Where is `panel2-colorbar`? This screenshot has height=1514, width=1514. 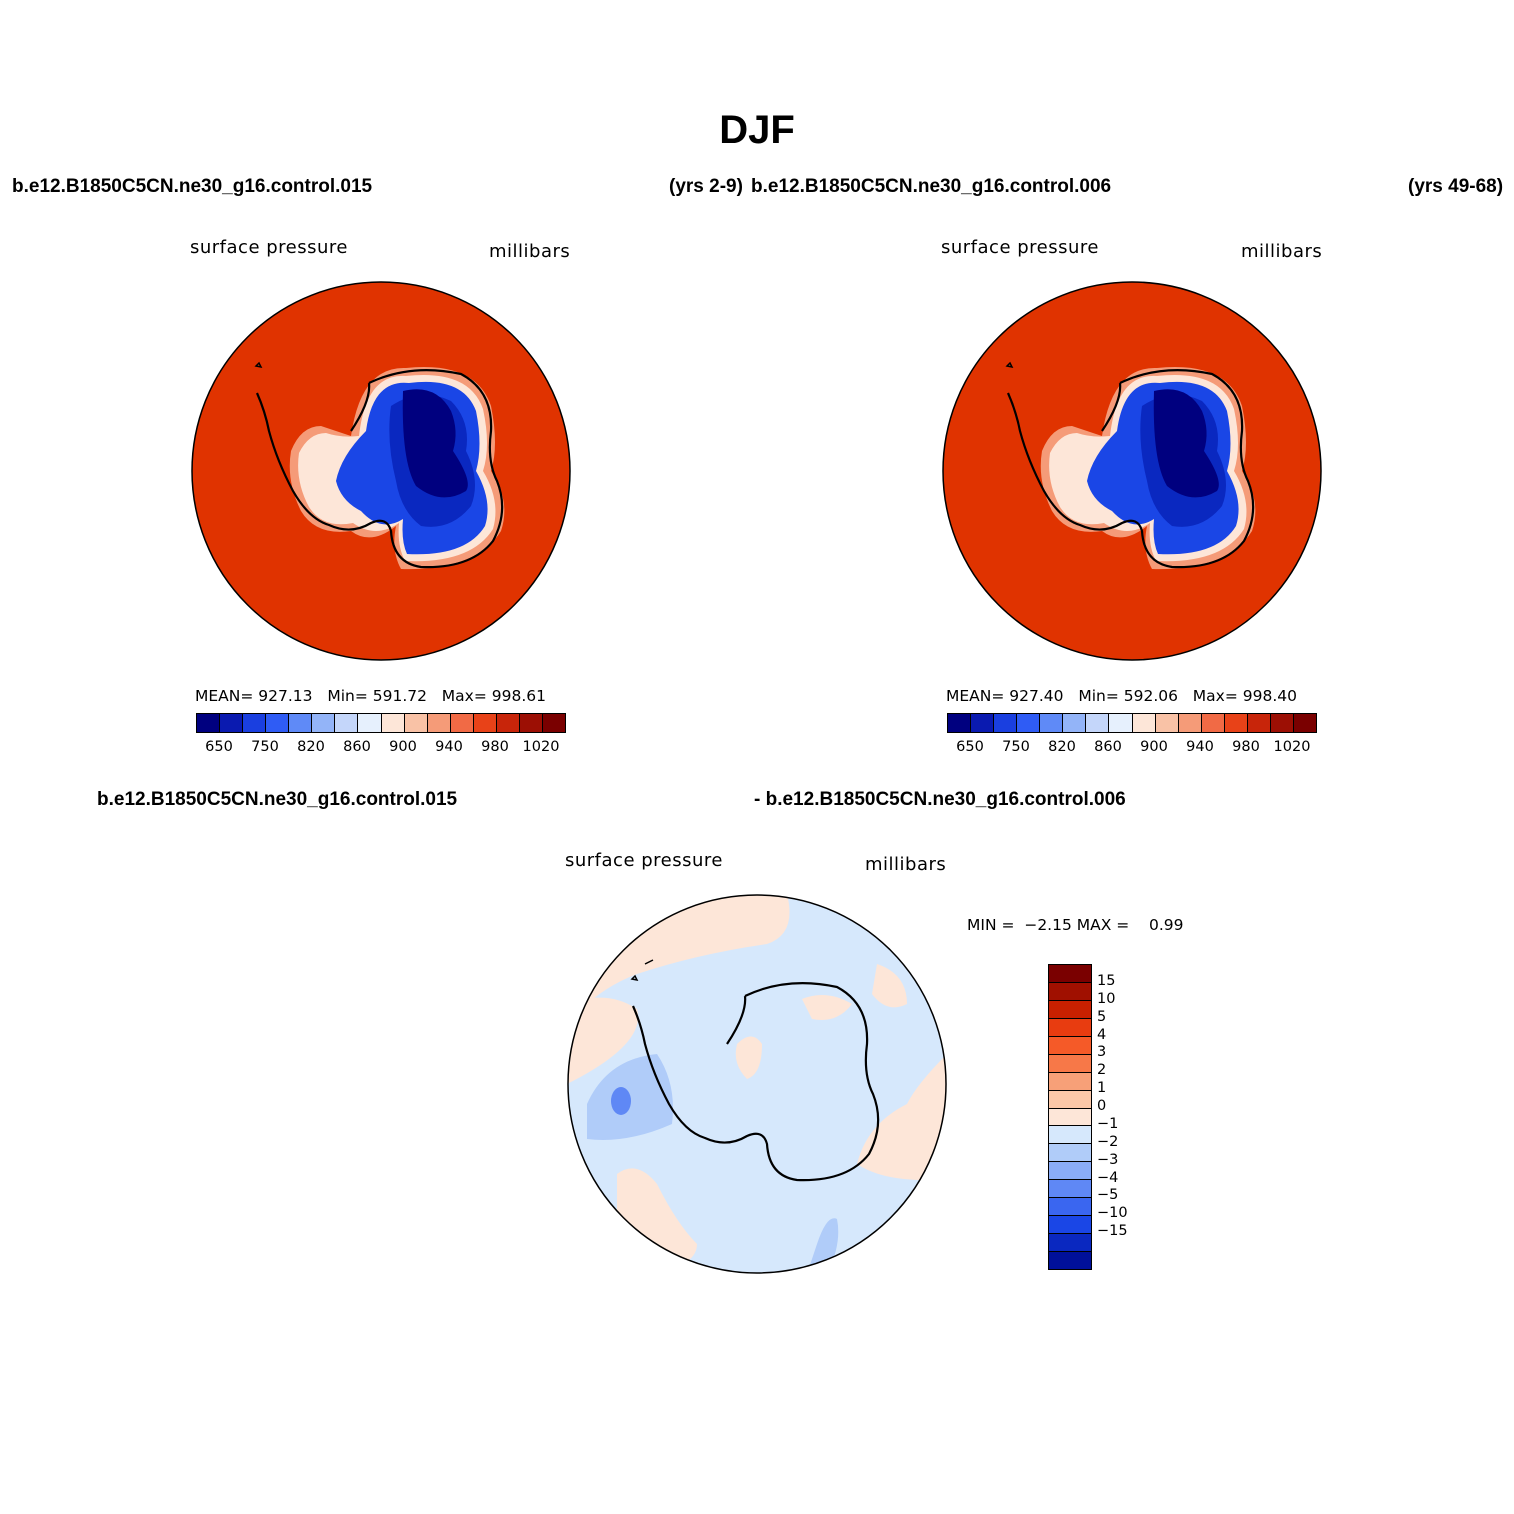 panel2-colorbar is located at coordinates (1132, 723).